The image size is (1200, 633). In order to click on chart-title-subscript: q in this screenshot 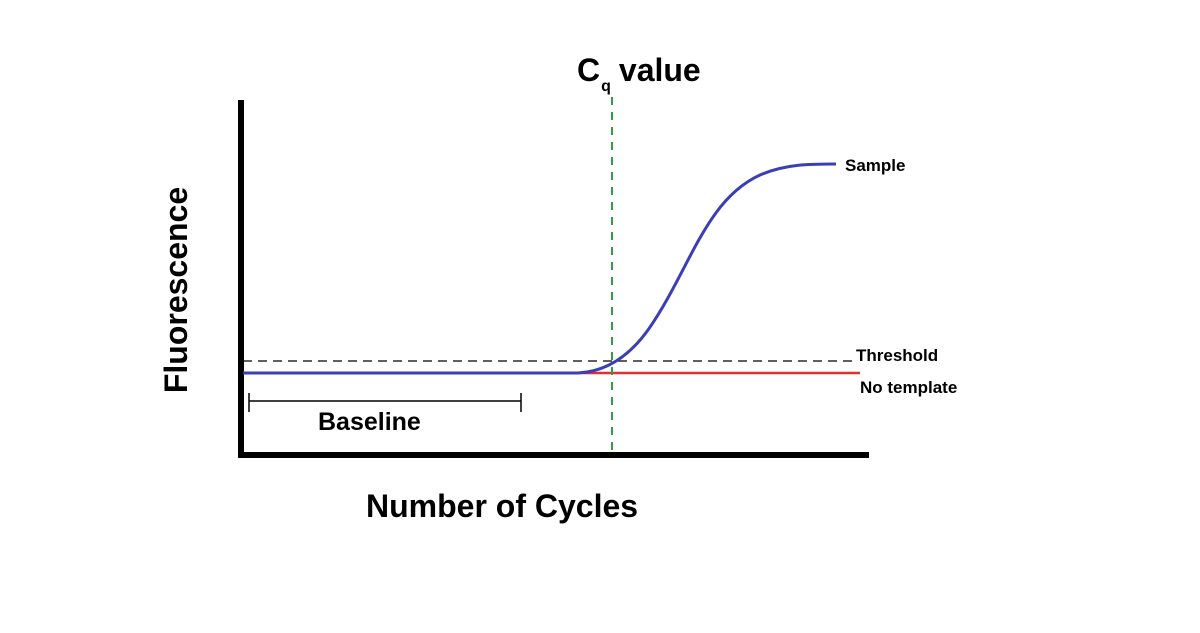, I will do `click(606, 86)`.